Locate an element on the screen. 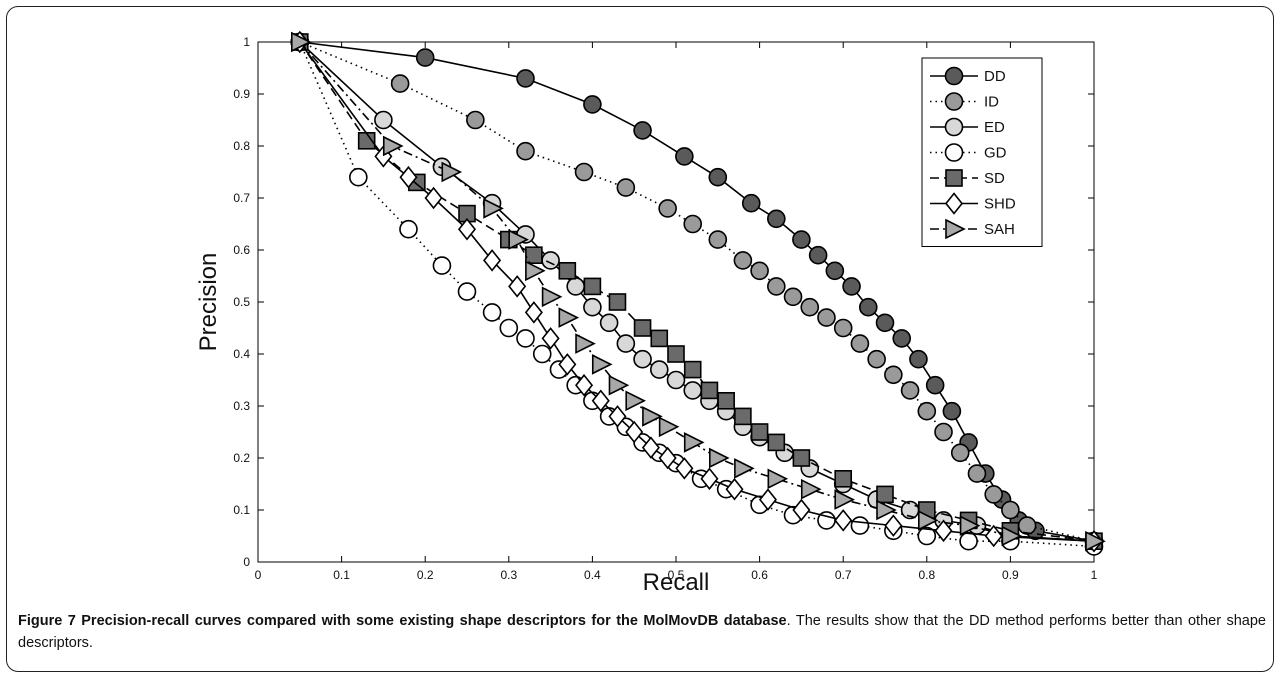 The width and height of the screenshot is (1282, 679). y-tick-label: 0.1 is located at coordinates (241, 510).